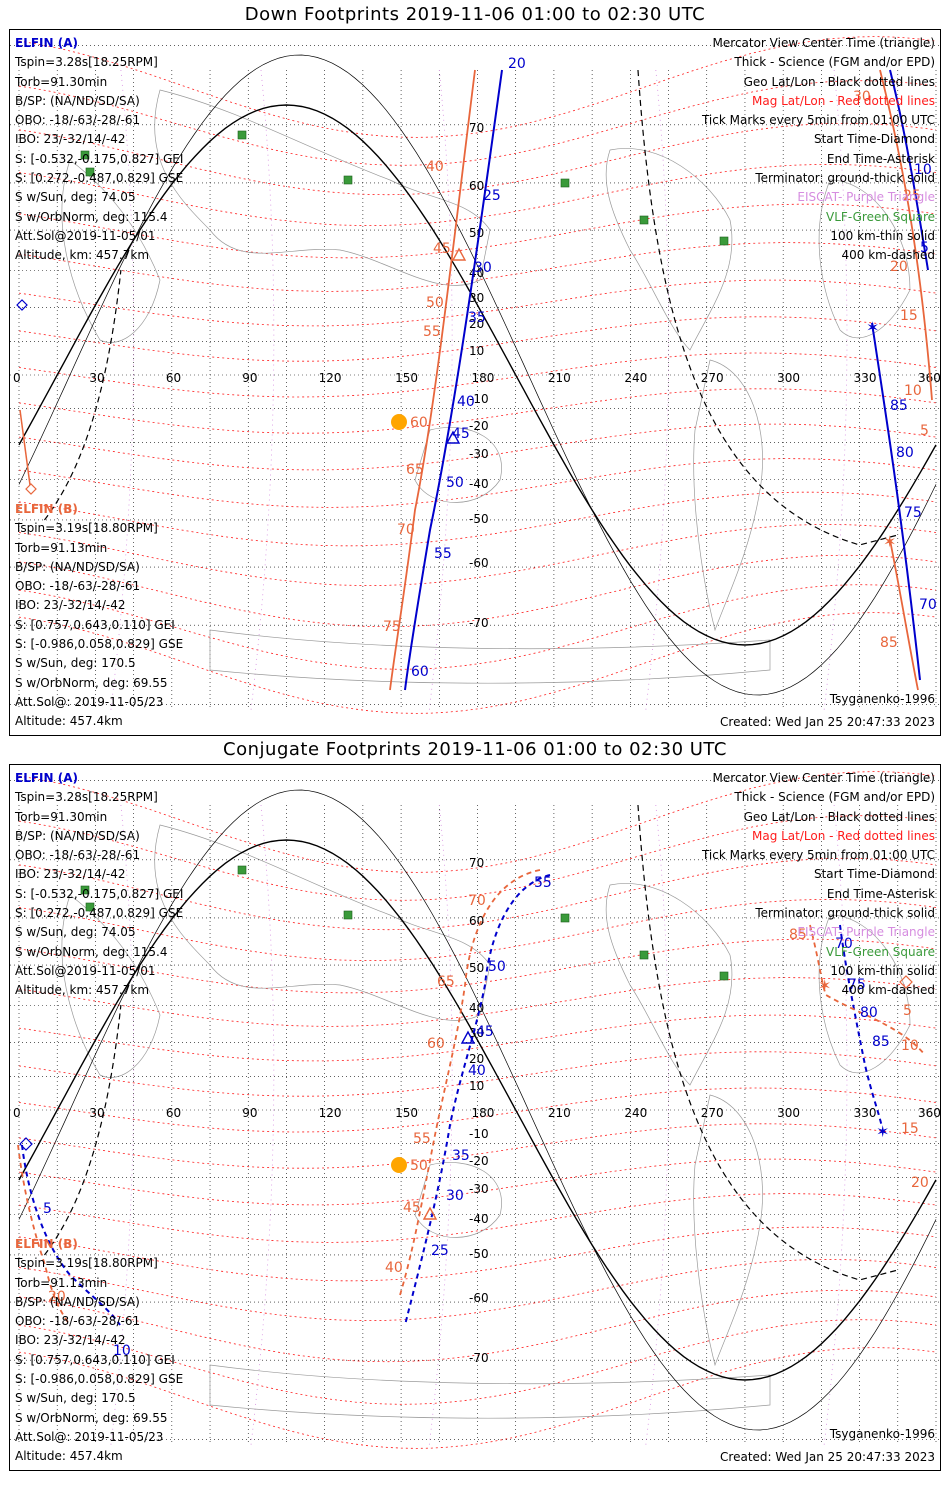  What do you see at coordinates (862, 97) in the screenshot?
I see `track-b-tick-label: 30` at bounding box center [862, 97].